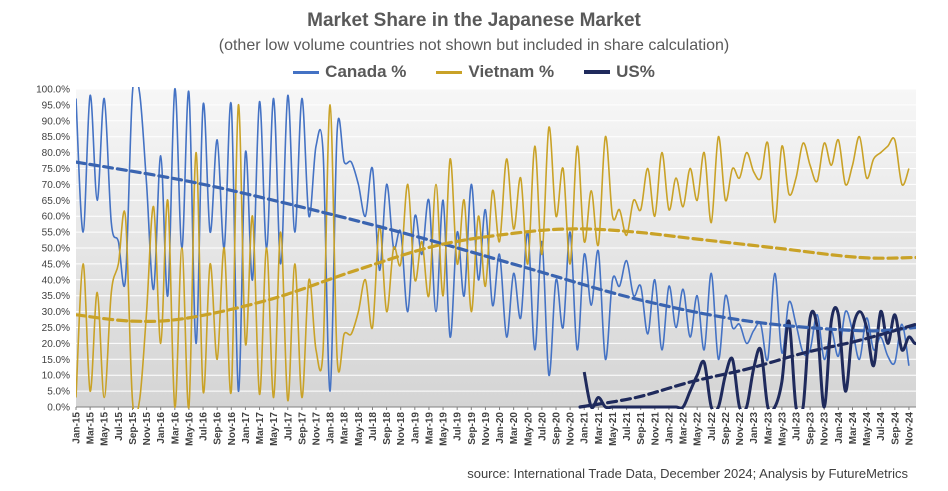  Describe the element at coordinates (909, 429) in the screenshot. I see `x-tick-label: Nov-24` at that location.